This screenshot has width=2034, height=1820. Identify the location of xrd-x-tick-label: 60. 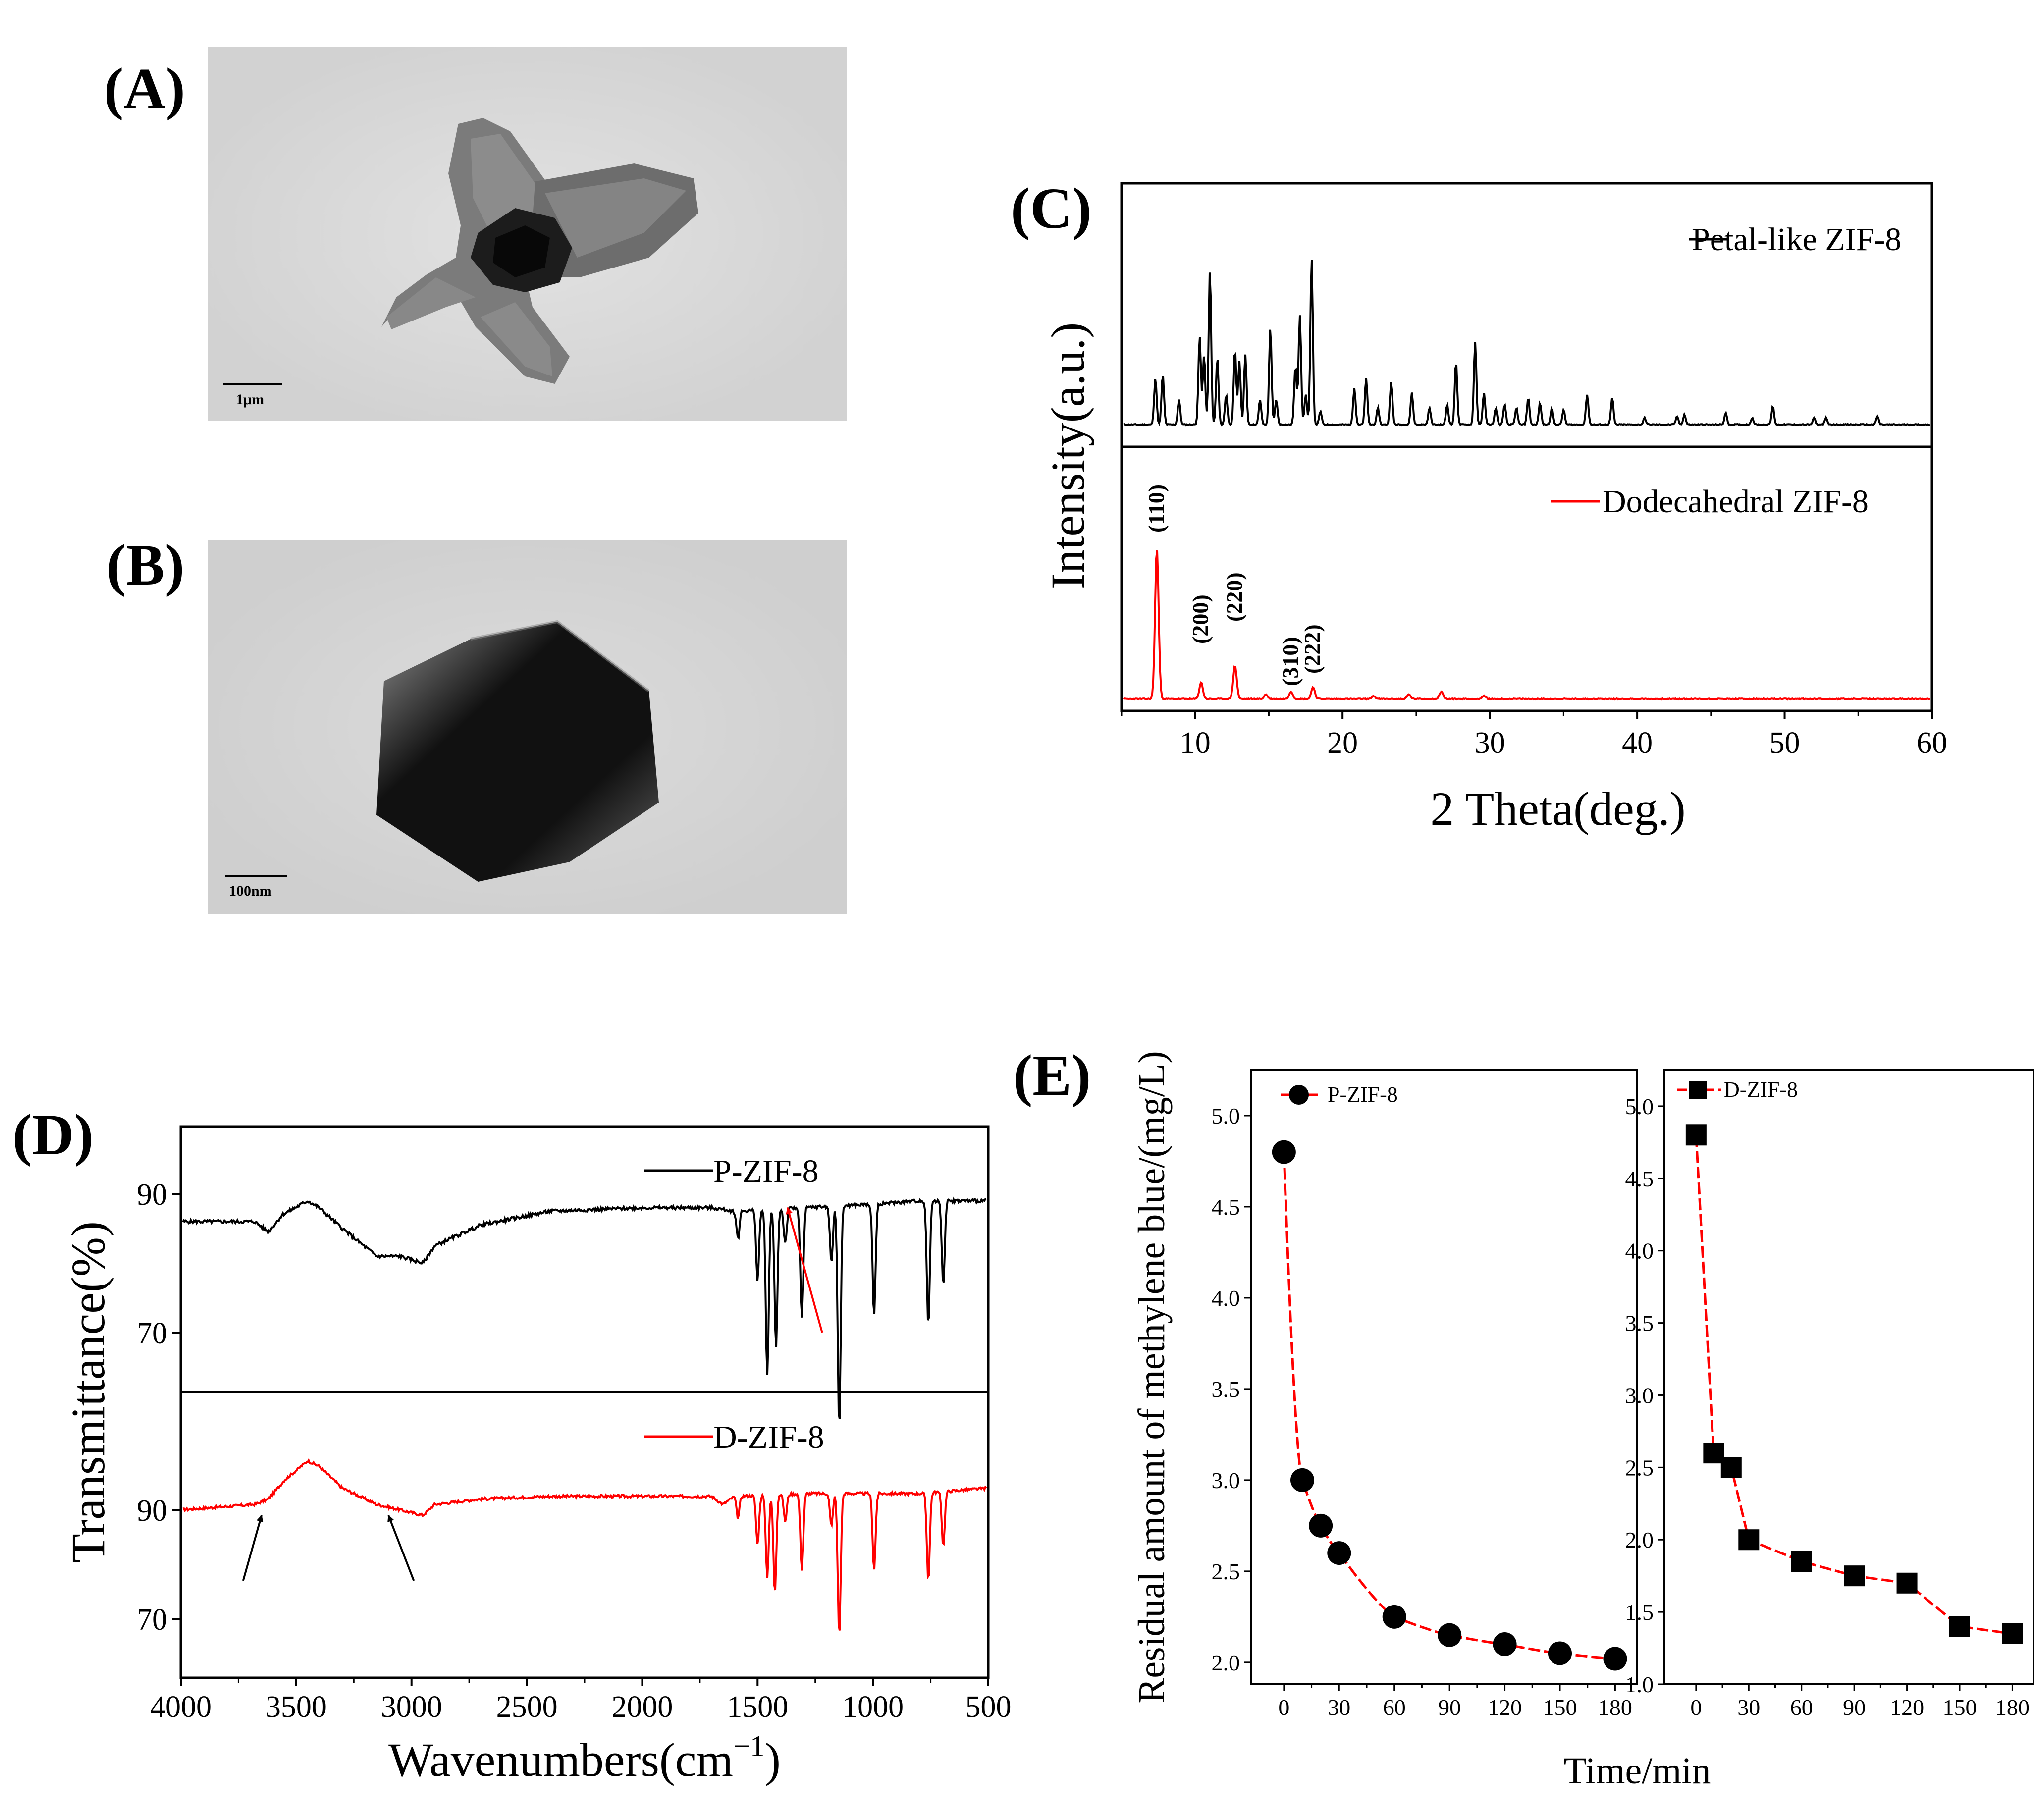
(1932, 743).